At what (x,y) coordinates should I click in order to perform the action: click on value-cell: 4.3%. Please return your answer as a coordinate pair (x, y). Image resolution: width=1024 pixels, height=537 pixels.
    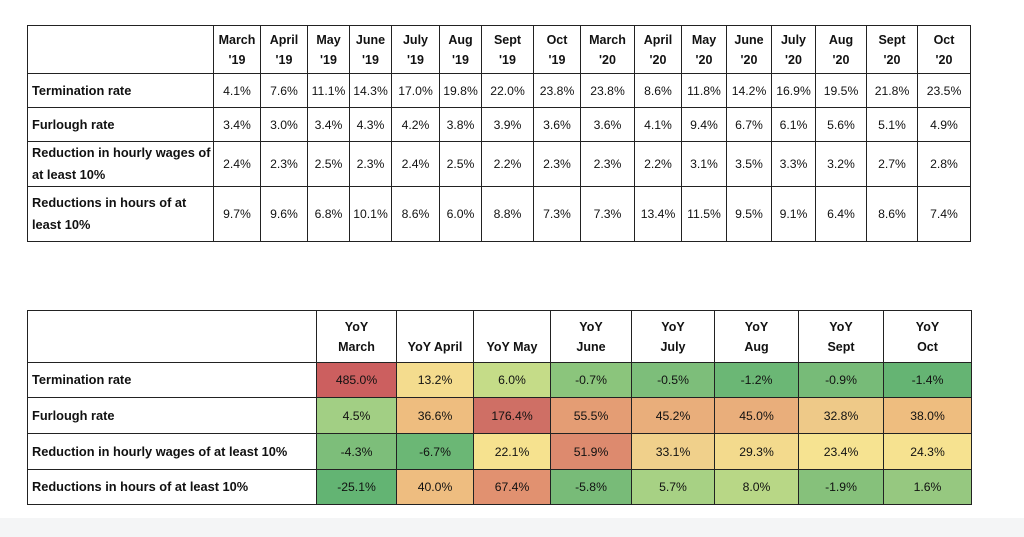
    Looking at the image, I should click on (370, 124).